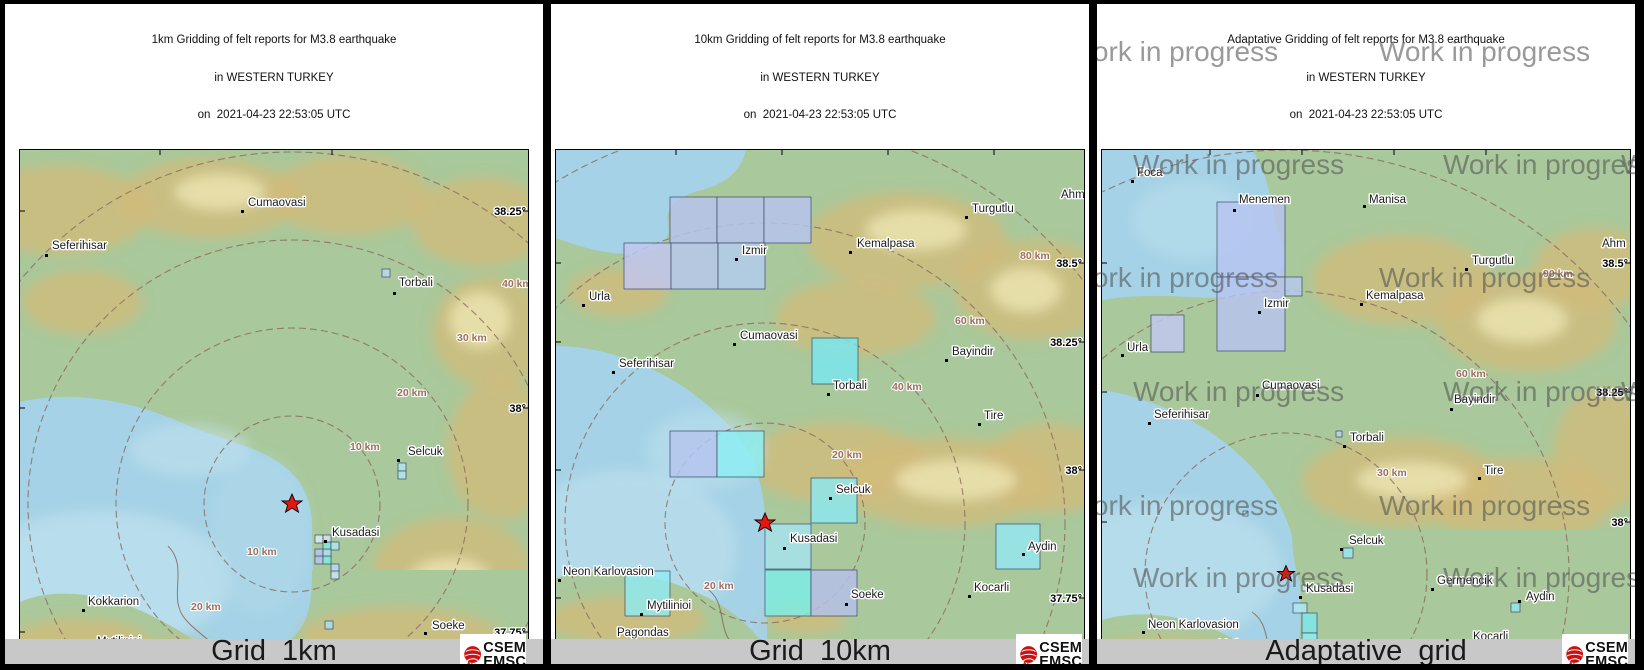  I want to click on ring-label: 60 km, so click(1471, 374).